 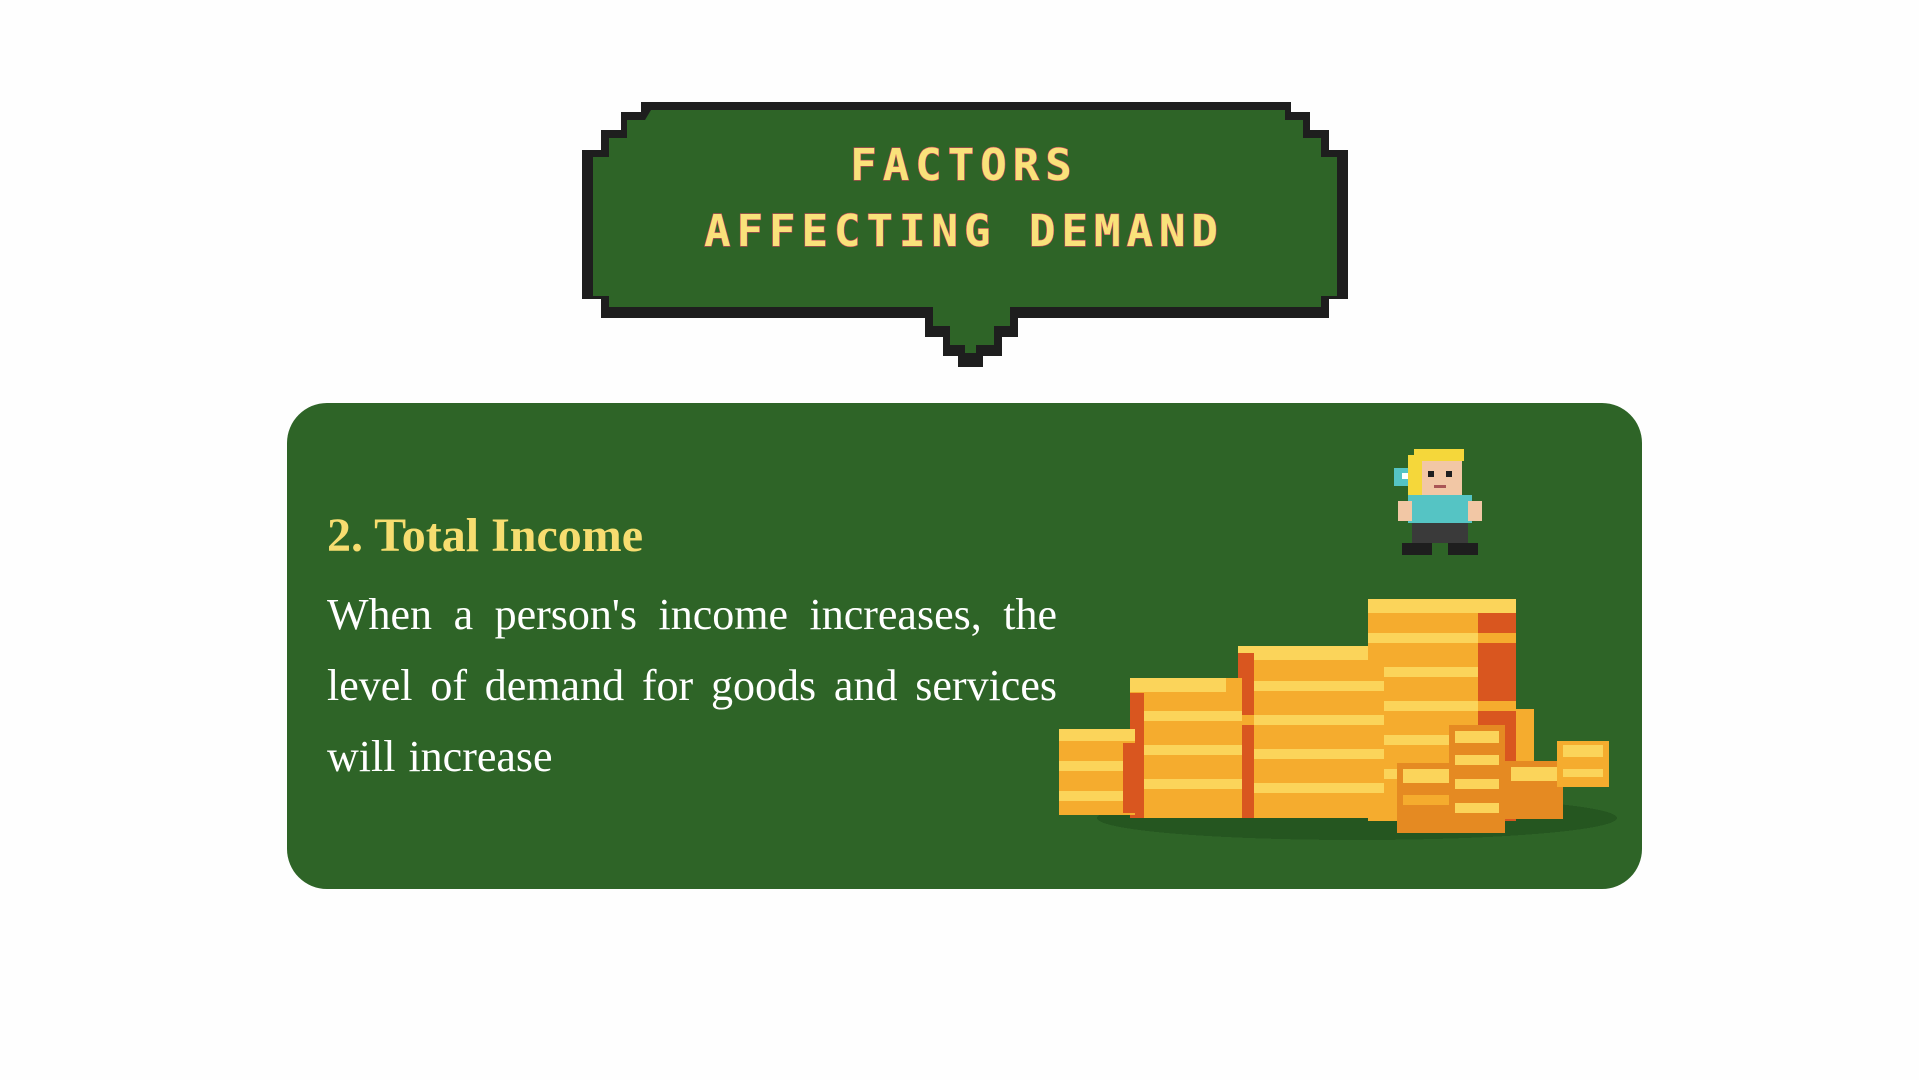 I want to click on coin-pile, so click(x=1503, y=779).